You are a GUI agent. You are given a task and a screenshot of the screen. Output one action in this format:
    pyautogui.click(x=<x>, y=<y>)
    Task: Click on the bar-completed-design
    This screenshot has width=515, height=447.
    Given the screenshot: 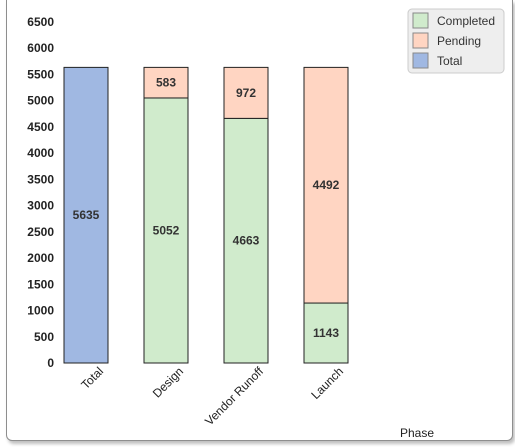 What is the action you would take?
    pyautogui.click(x=166, y=230)
    